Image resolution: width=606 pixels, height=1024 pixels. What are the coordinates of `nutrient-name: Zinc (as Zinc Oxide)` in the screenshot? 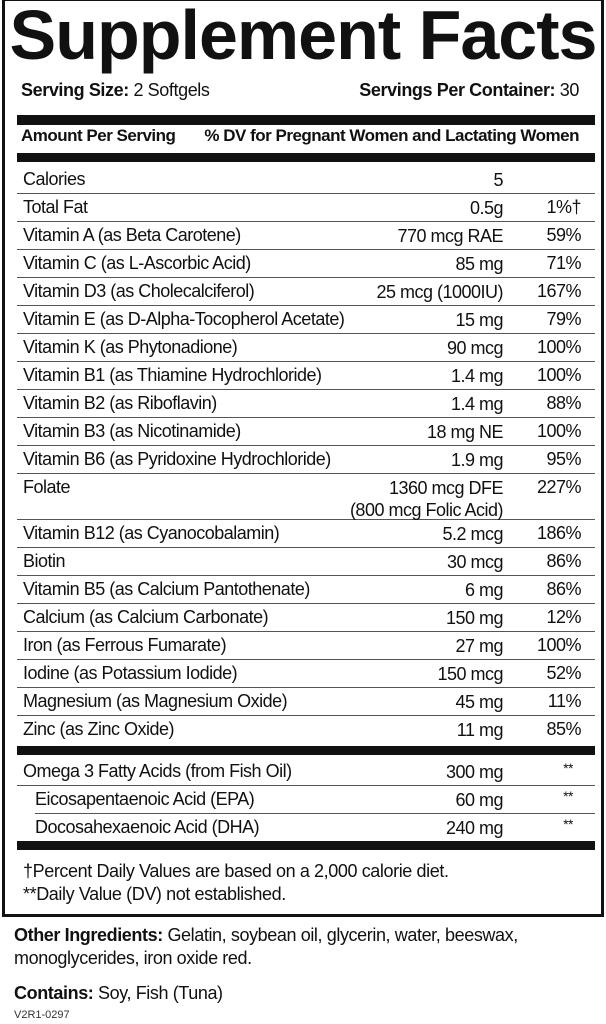 It's located at (99, 729).